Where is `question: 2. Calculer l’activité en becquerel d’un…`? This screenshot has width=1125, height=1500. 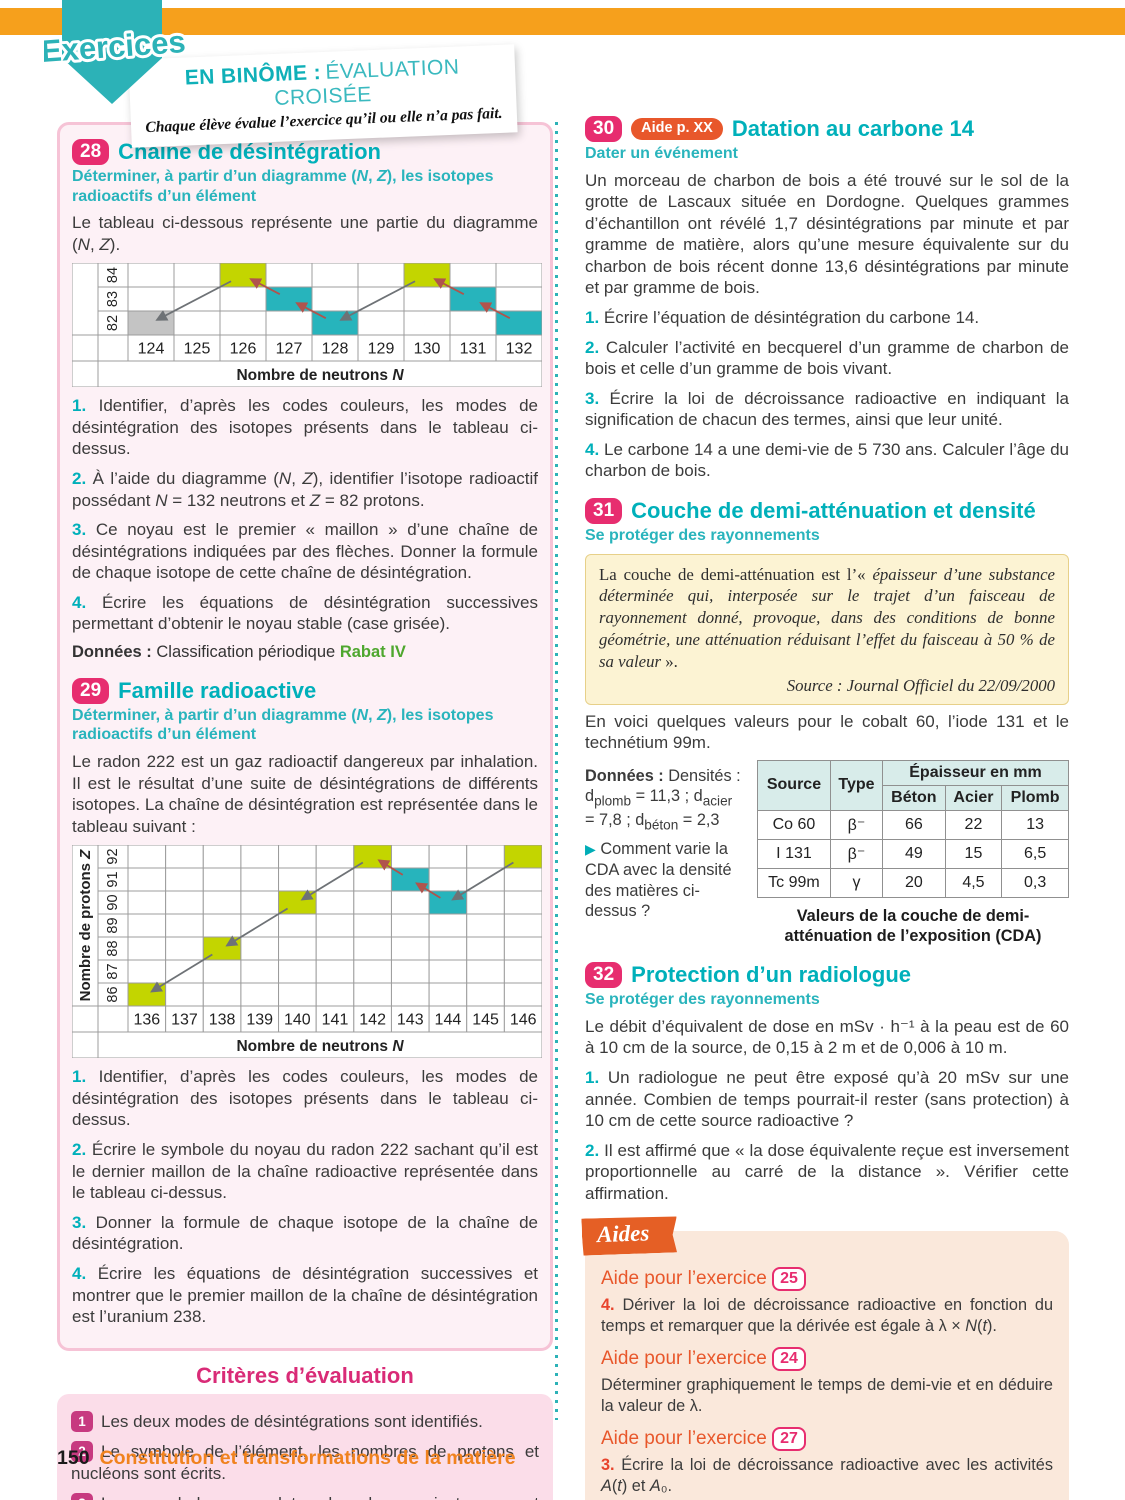 question: 2. Calculer l’activité en becquerel d’un… is located at coordinates (827, 358).